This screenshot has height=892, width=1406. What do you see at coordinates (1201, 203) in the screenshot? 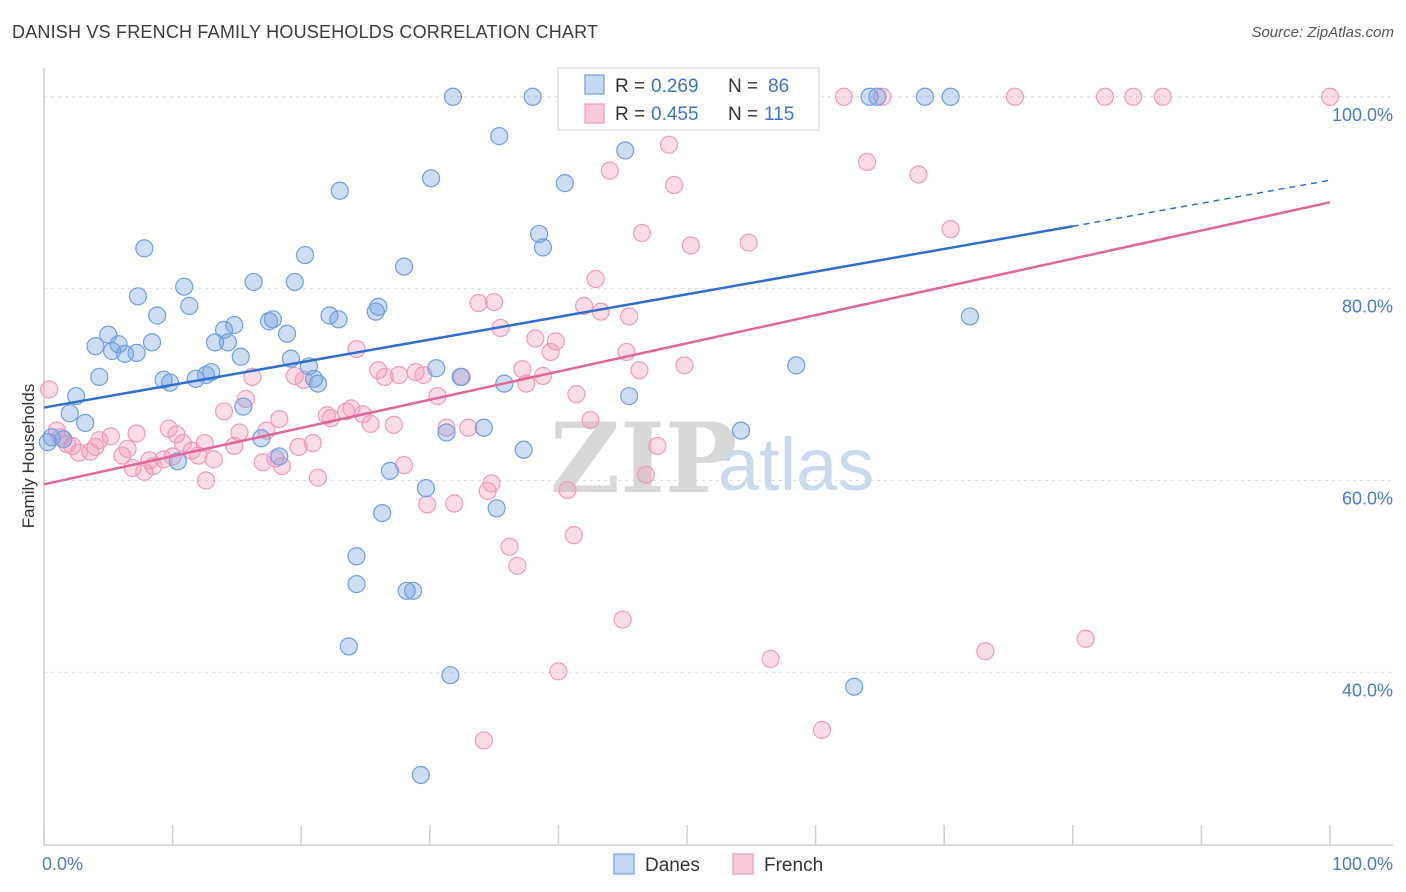
I see `trend-line-danes-extension` at bounding box center [1201, 203].